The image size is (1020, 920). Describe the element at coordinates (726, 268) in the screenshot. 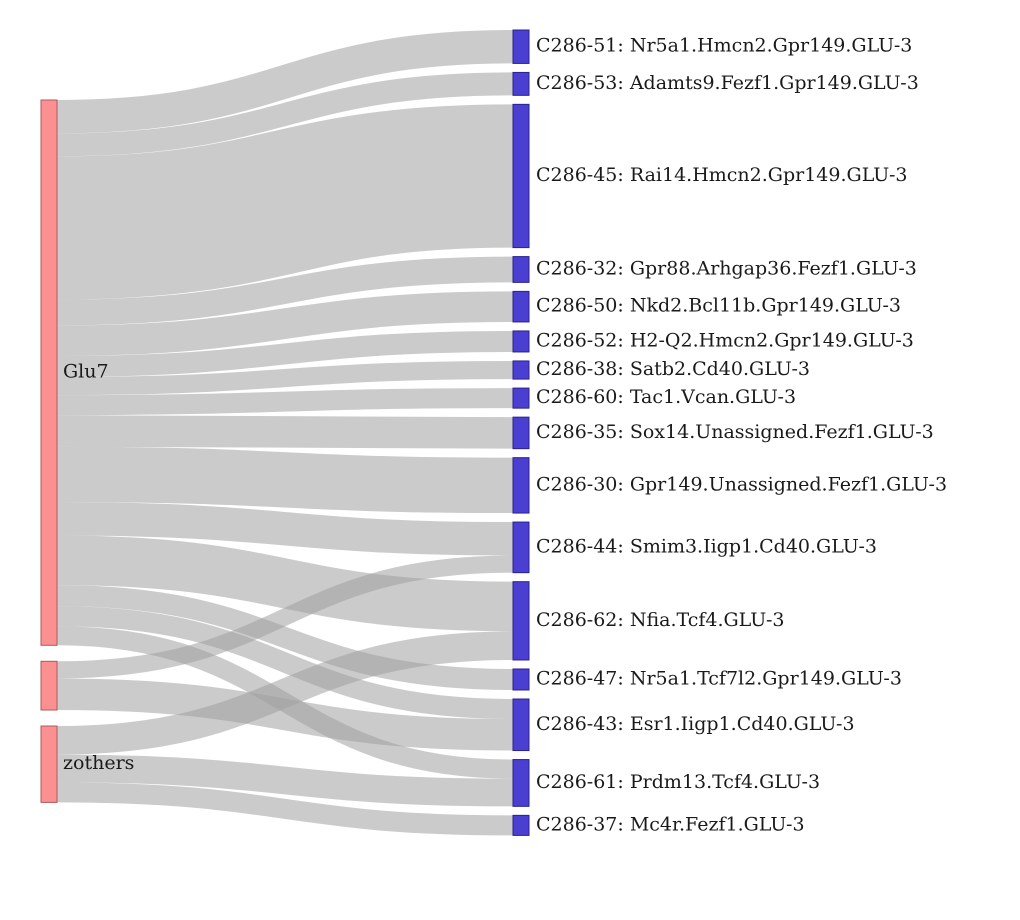

I see `target-label-c286-32: C286-32: Gpr88.Arhgap36.Fezf1.GLU-3` at that location.